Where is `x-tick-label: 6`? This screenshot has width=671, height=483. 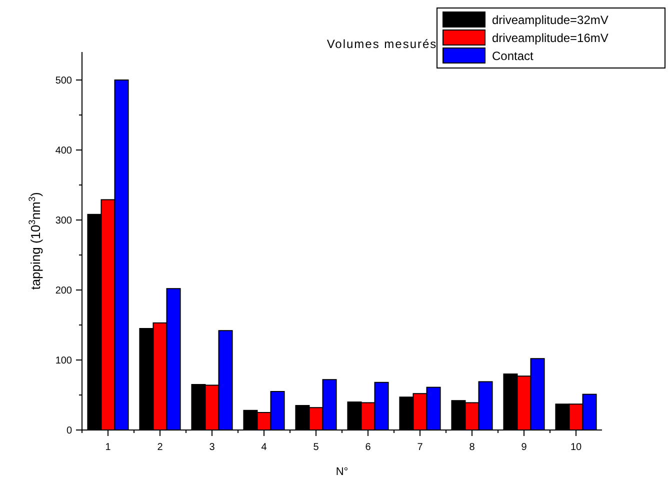 x-tick-label: 6 is located at coordinates (368, 447).